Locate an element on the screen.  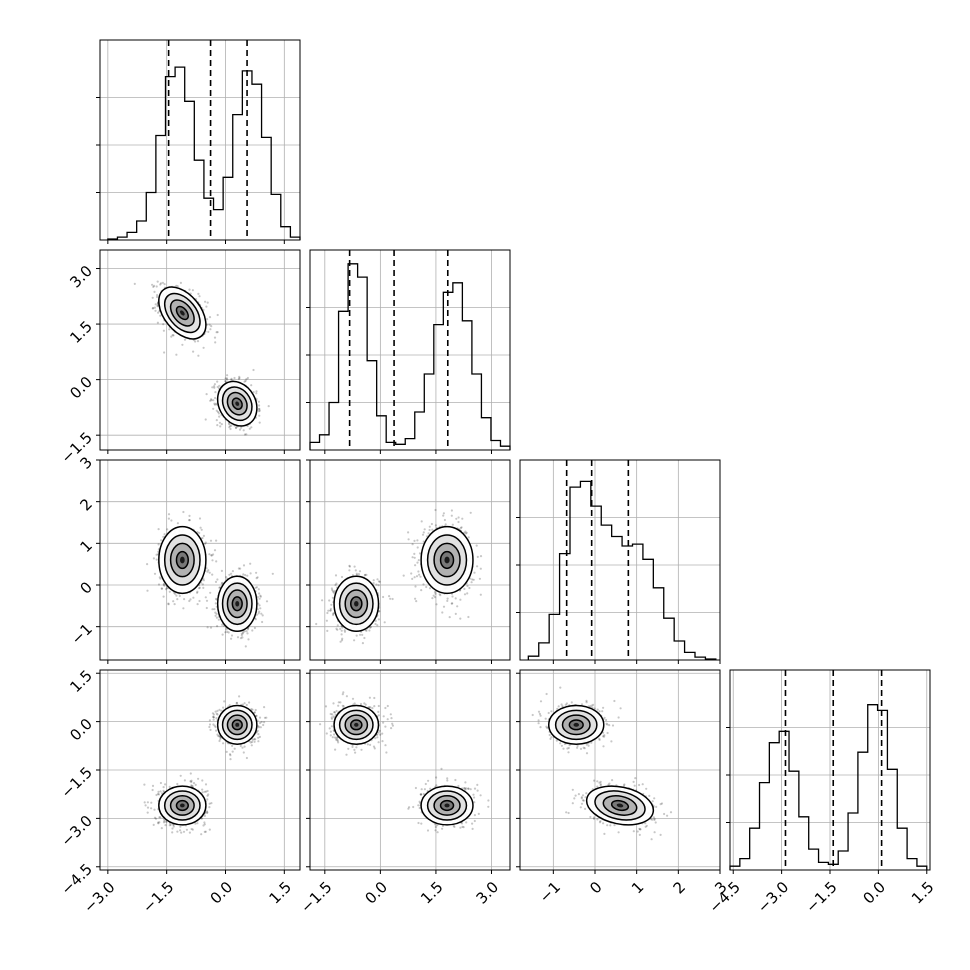
x-tick-label: −3.0 is located at coordinates (773, 897).